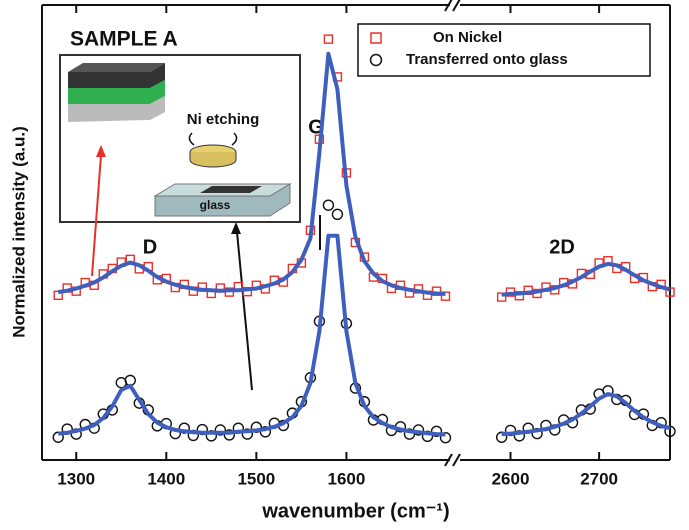 The width and height of the screenshot is (689, 530). I want to click on arrow-red, so click(96, 215).